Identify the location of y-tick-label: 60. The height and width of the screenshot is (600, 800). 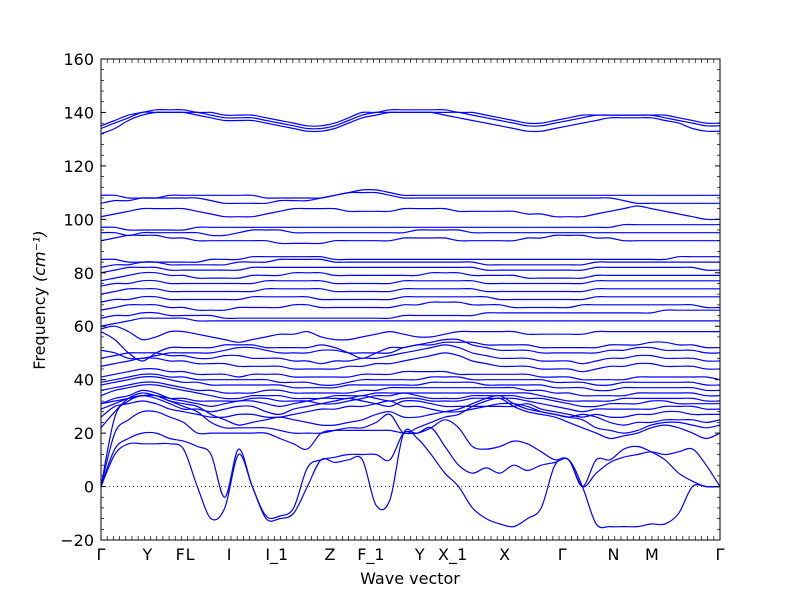
(84, 326).